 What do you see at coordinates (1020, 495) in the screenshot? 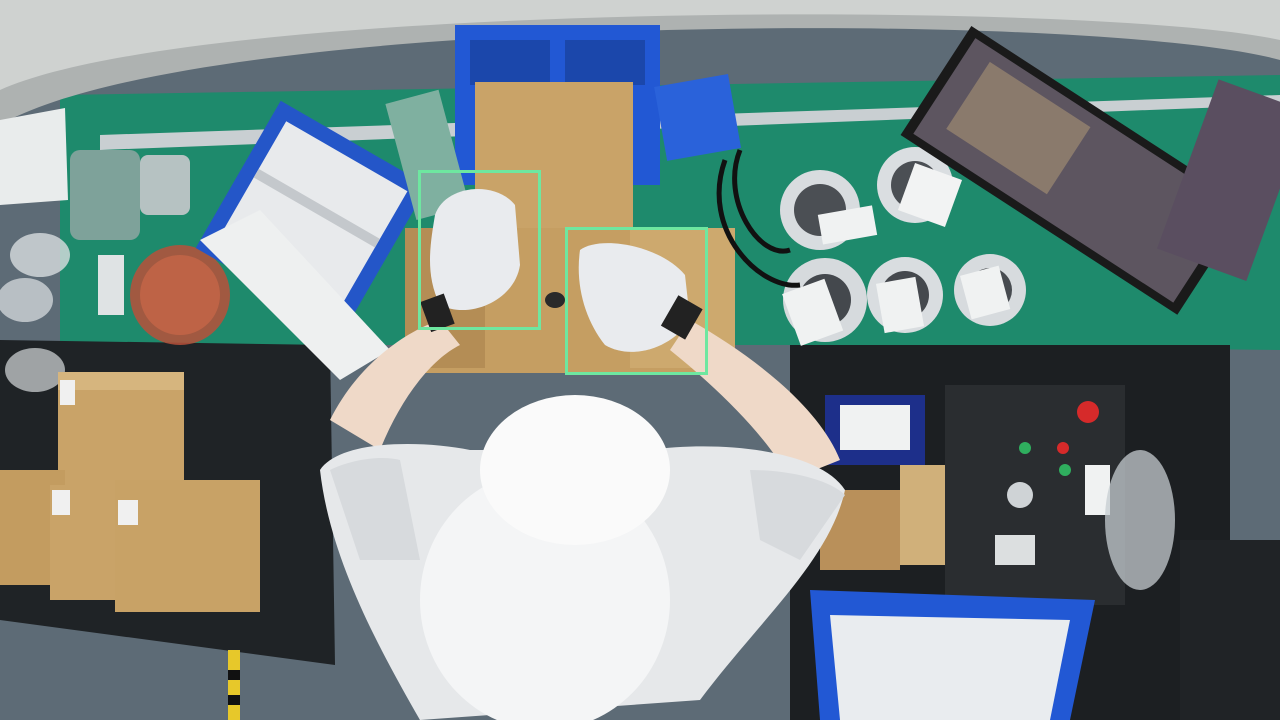
I see `pressure-gauge` at bounding box center [1020, 495].